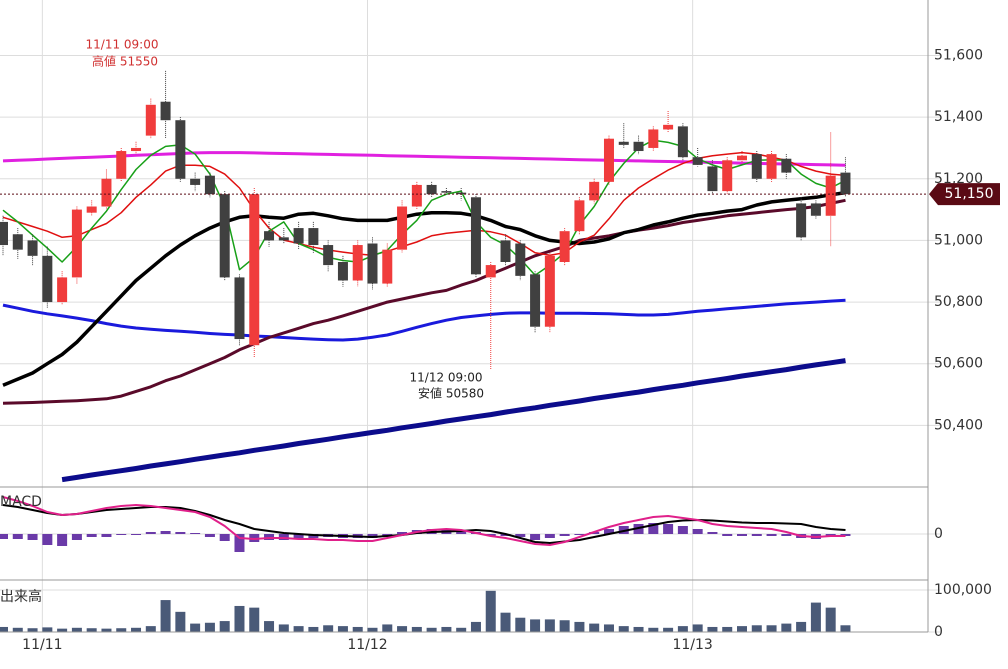 This screenshot has width=1008, height=669. What do you see at coordinates (692, 645) in the screenshot?
I see `x-tick-label: 11/13` at bounding box center [692, 645].